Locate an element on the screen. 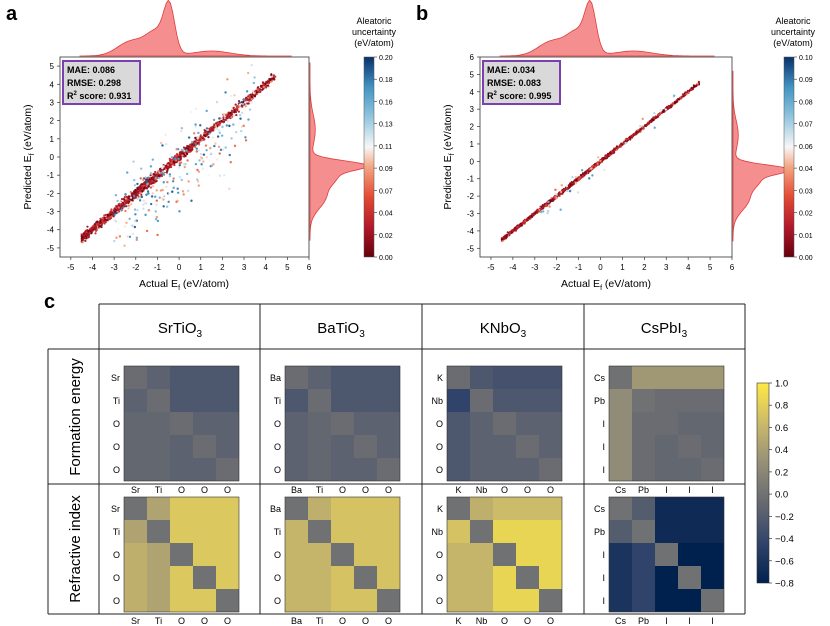 The image size is (830, 626). colorbar-tick-label: −0.4 is located at coordinates (784, 539).